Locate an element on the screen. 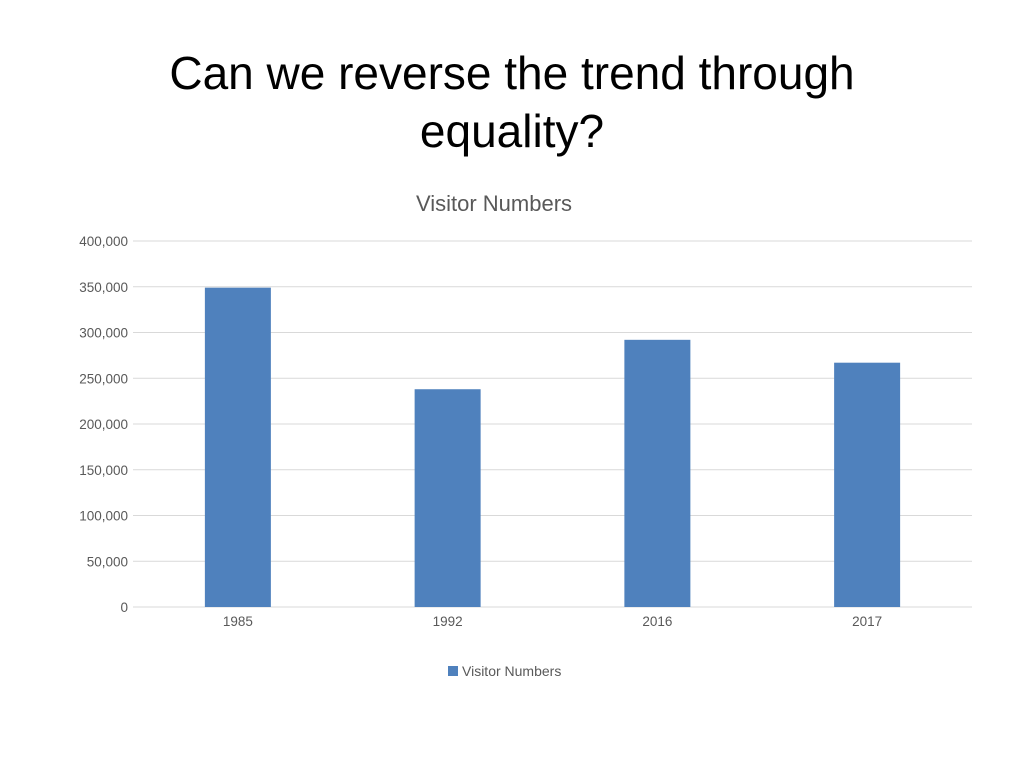 The image size is (1024, 768). legend-label: Visitor Numbers is located at coordinates (511, 671).